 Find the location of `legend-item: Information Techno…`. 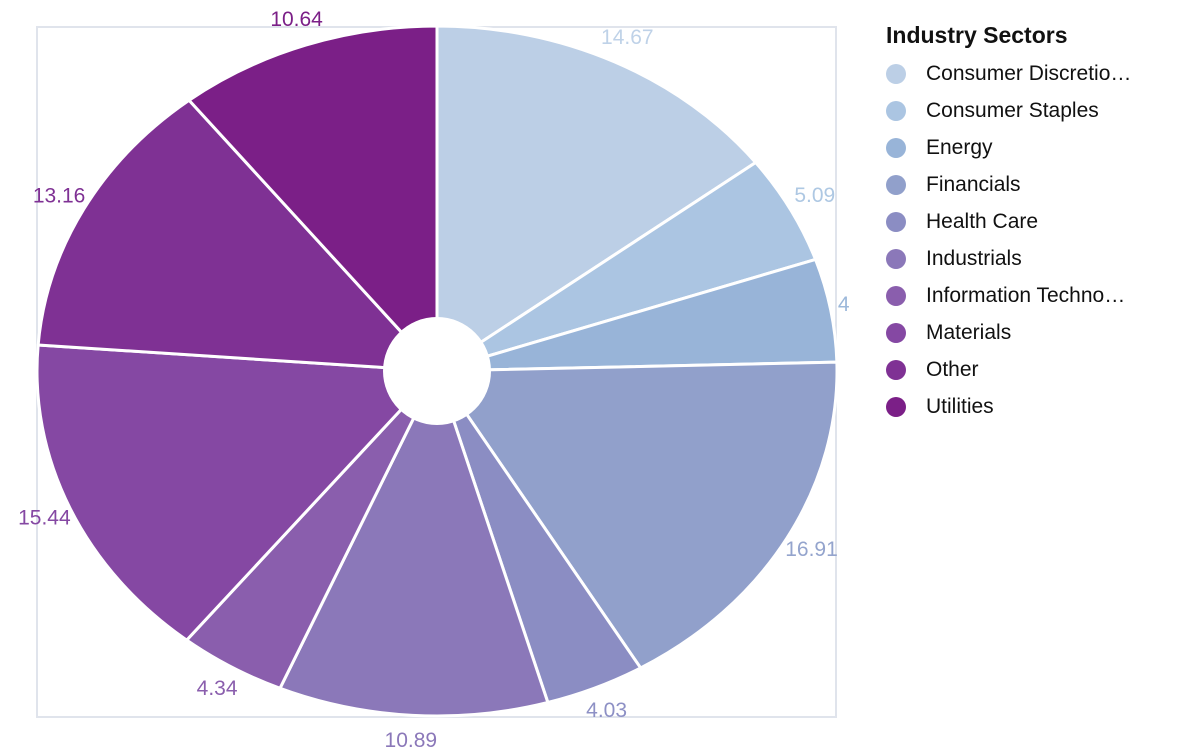

legend-item: Information Techno… is located at coordinates (1036, 295).